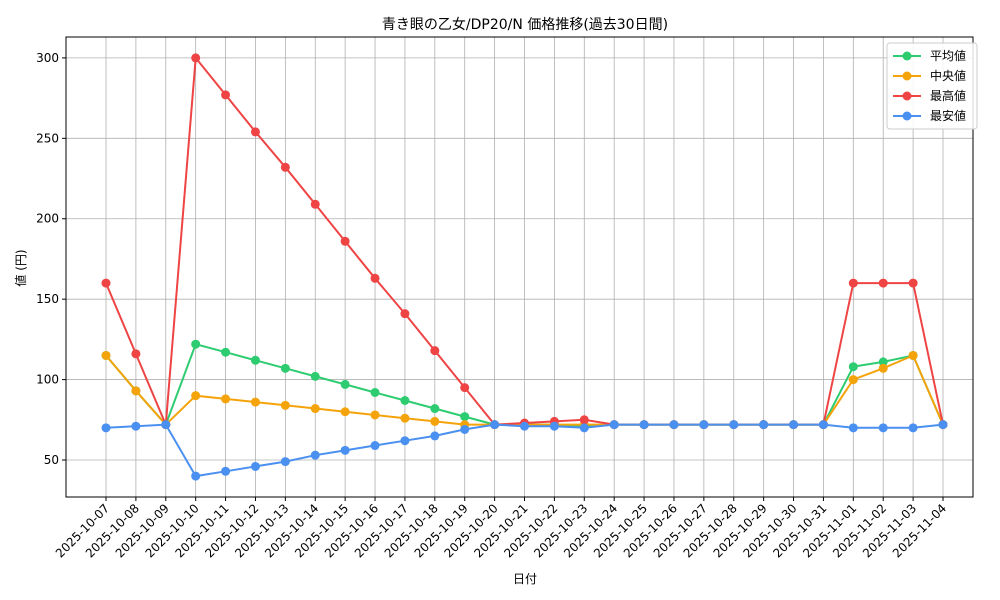 The height and width of the screenshot is (600, 1000). Describe the element at coordinates (47, 219) in the screenshot. I see `y-tick-label: 200` at that location.